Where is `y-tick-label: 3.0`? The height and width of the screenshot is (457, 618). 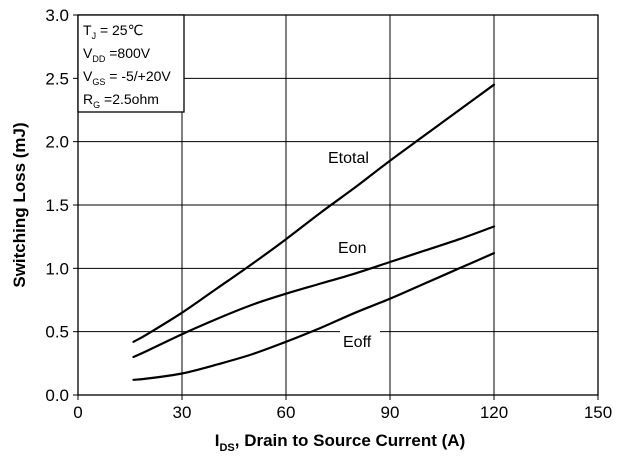 y-tick-label: 3.0 is located at coordinates (57, 15).